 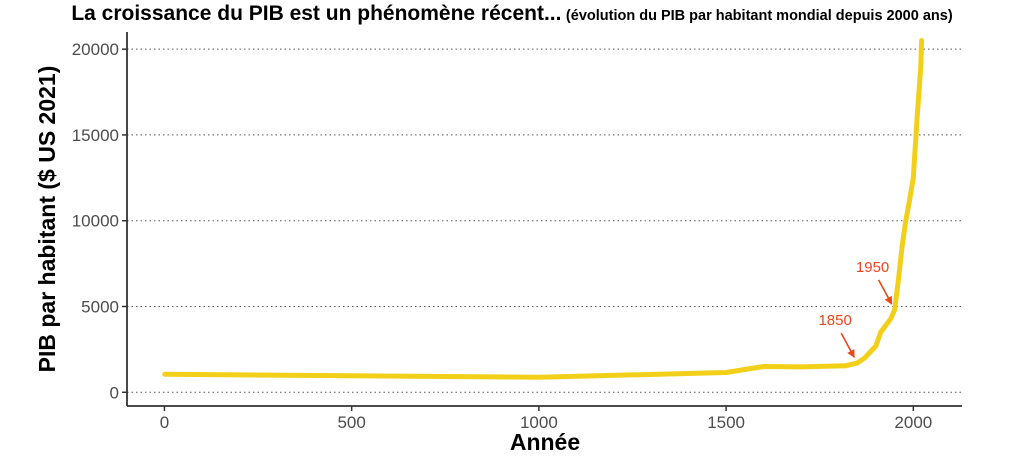 What do you see at coordinates (164, 422) in the screenshot?
I see `x-tick-label: 0` at bounding box center [164, 422].